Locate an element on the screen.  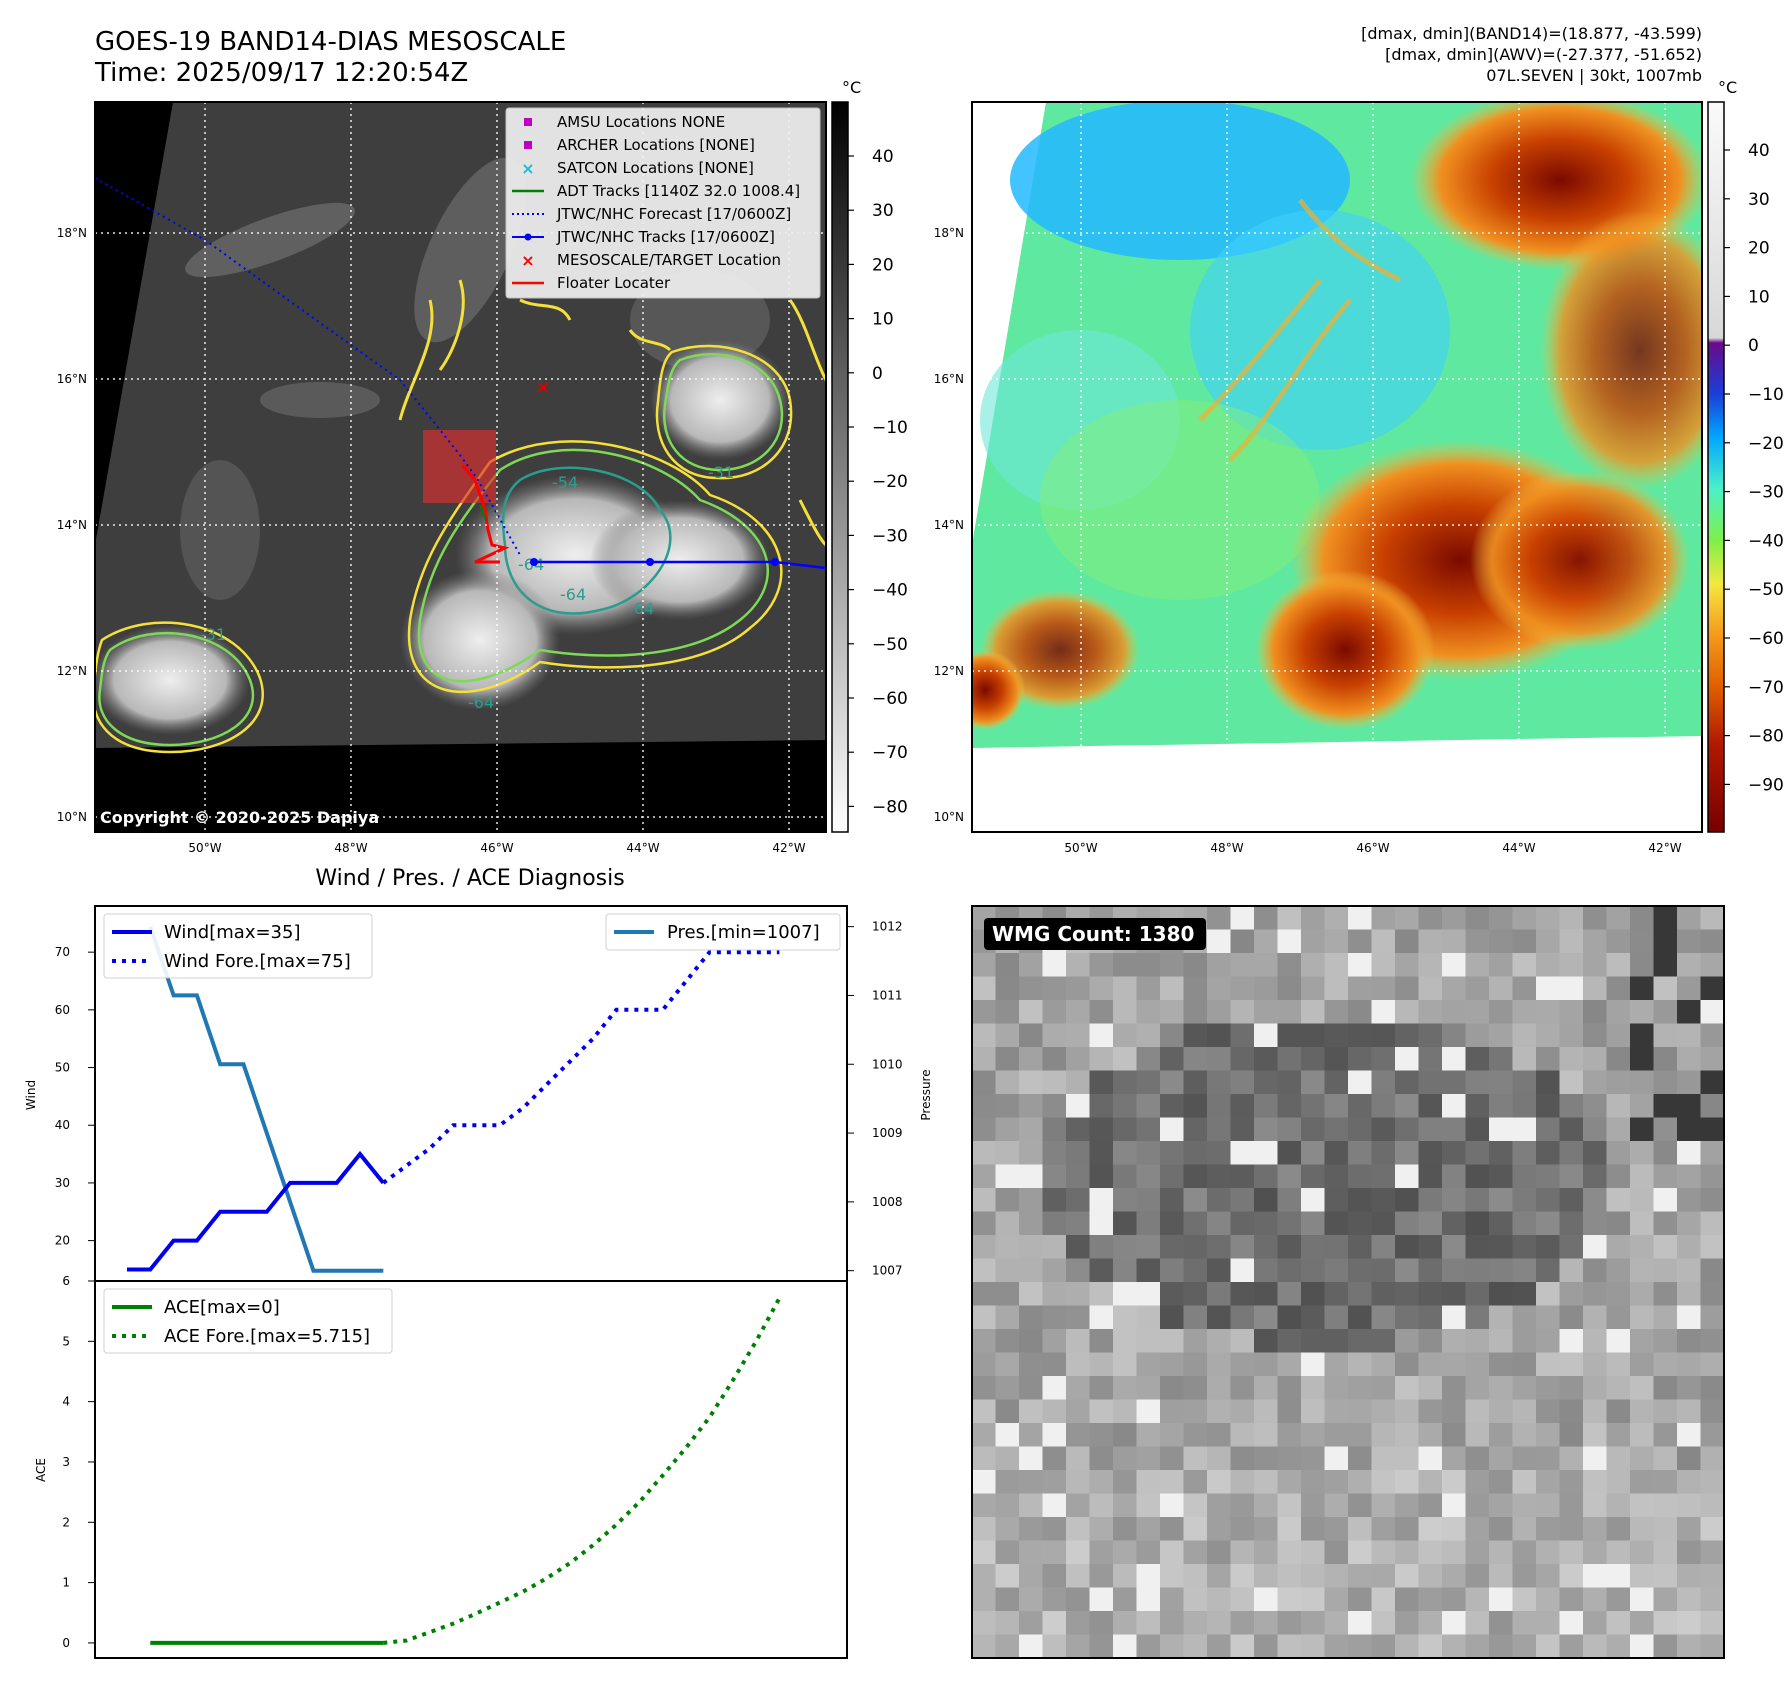
wind-tick-label: 20 is located at coordinates (62, 1241).